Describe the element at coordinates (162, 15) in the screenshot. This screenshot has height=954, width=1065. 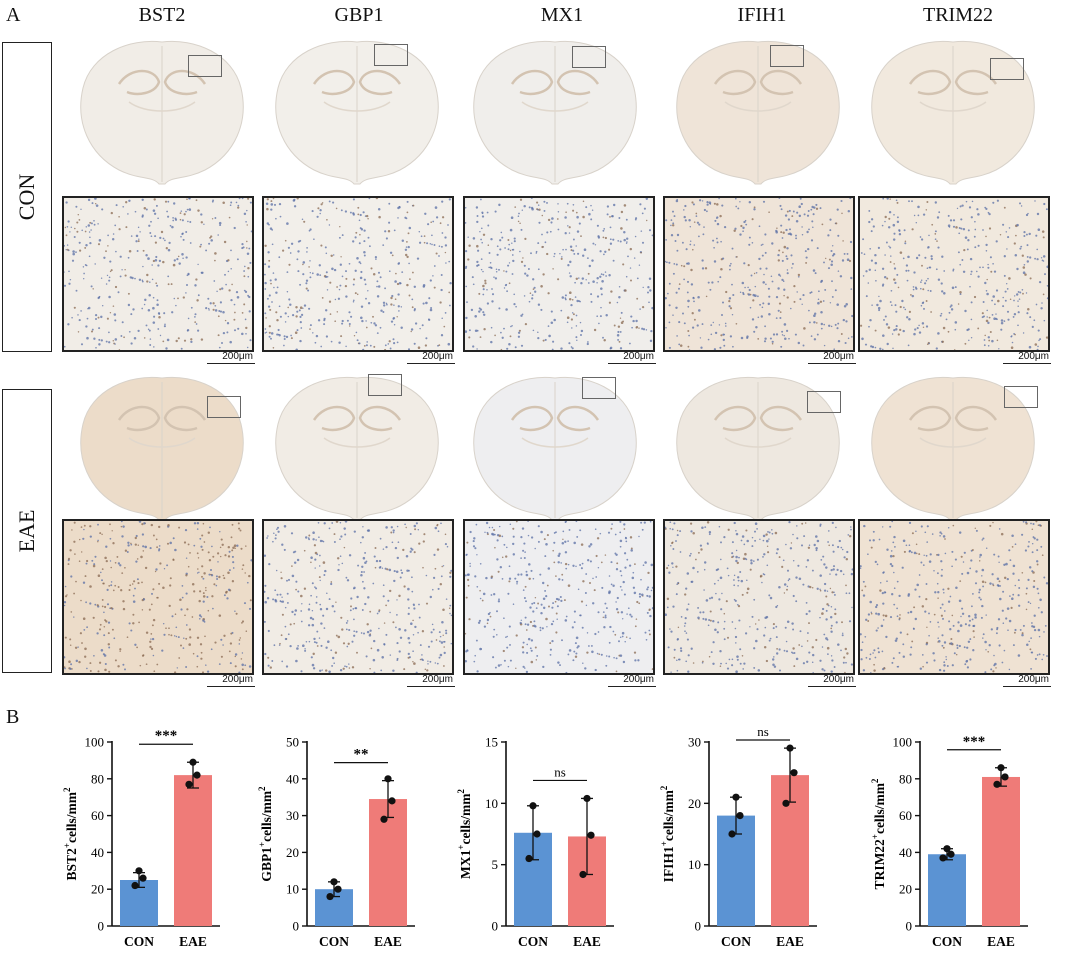
I see `gene-title-bst2: BST2` at that location.